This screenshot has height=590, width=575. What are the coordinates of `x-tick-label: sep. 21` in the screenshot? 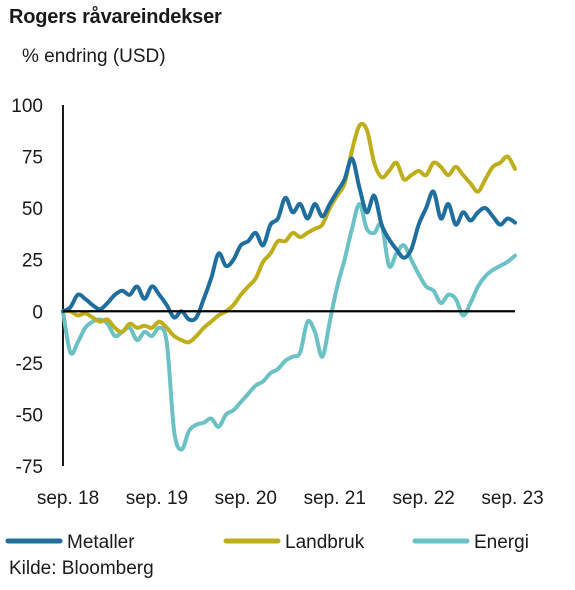 It's located at (335, 498).